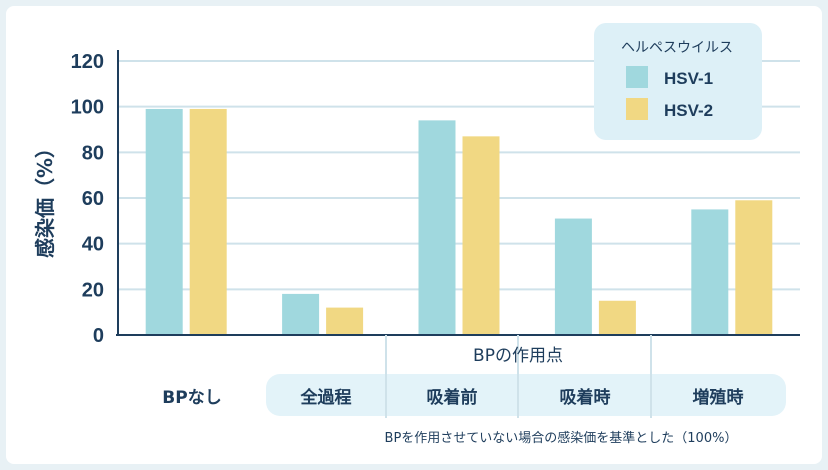  What do you see at coordinates (191, 398) in the screenshot?
I see `x-category-label: BPなし` at bounding box center [191, 398].